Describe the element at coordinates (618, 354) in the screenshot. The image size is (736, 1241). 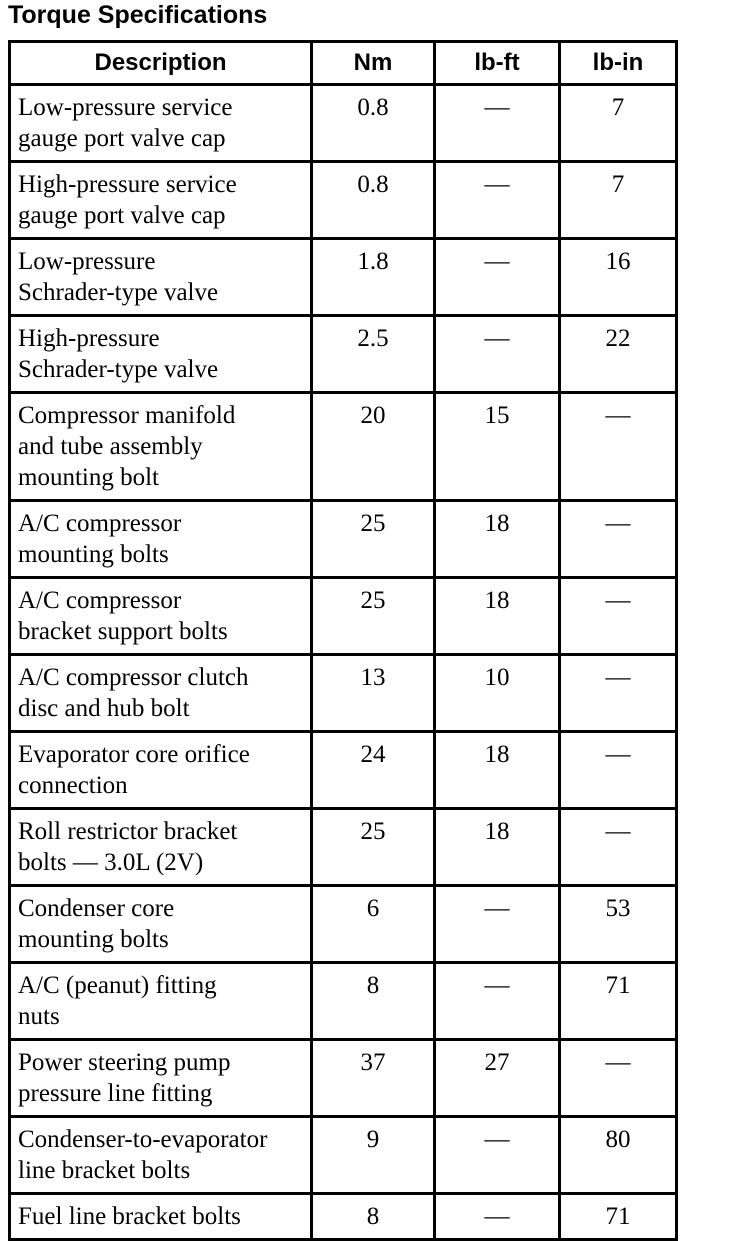
I see `cell-lb-in: 22` at that location.